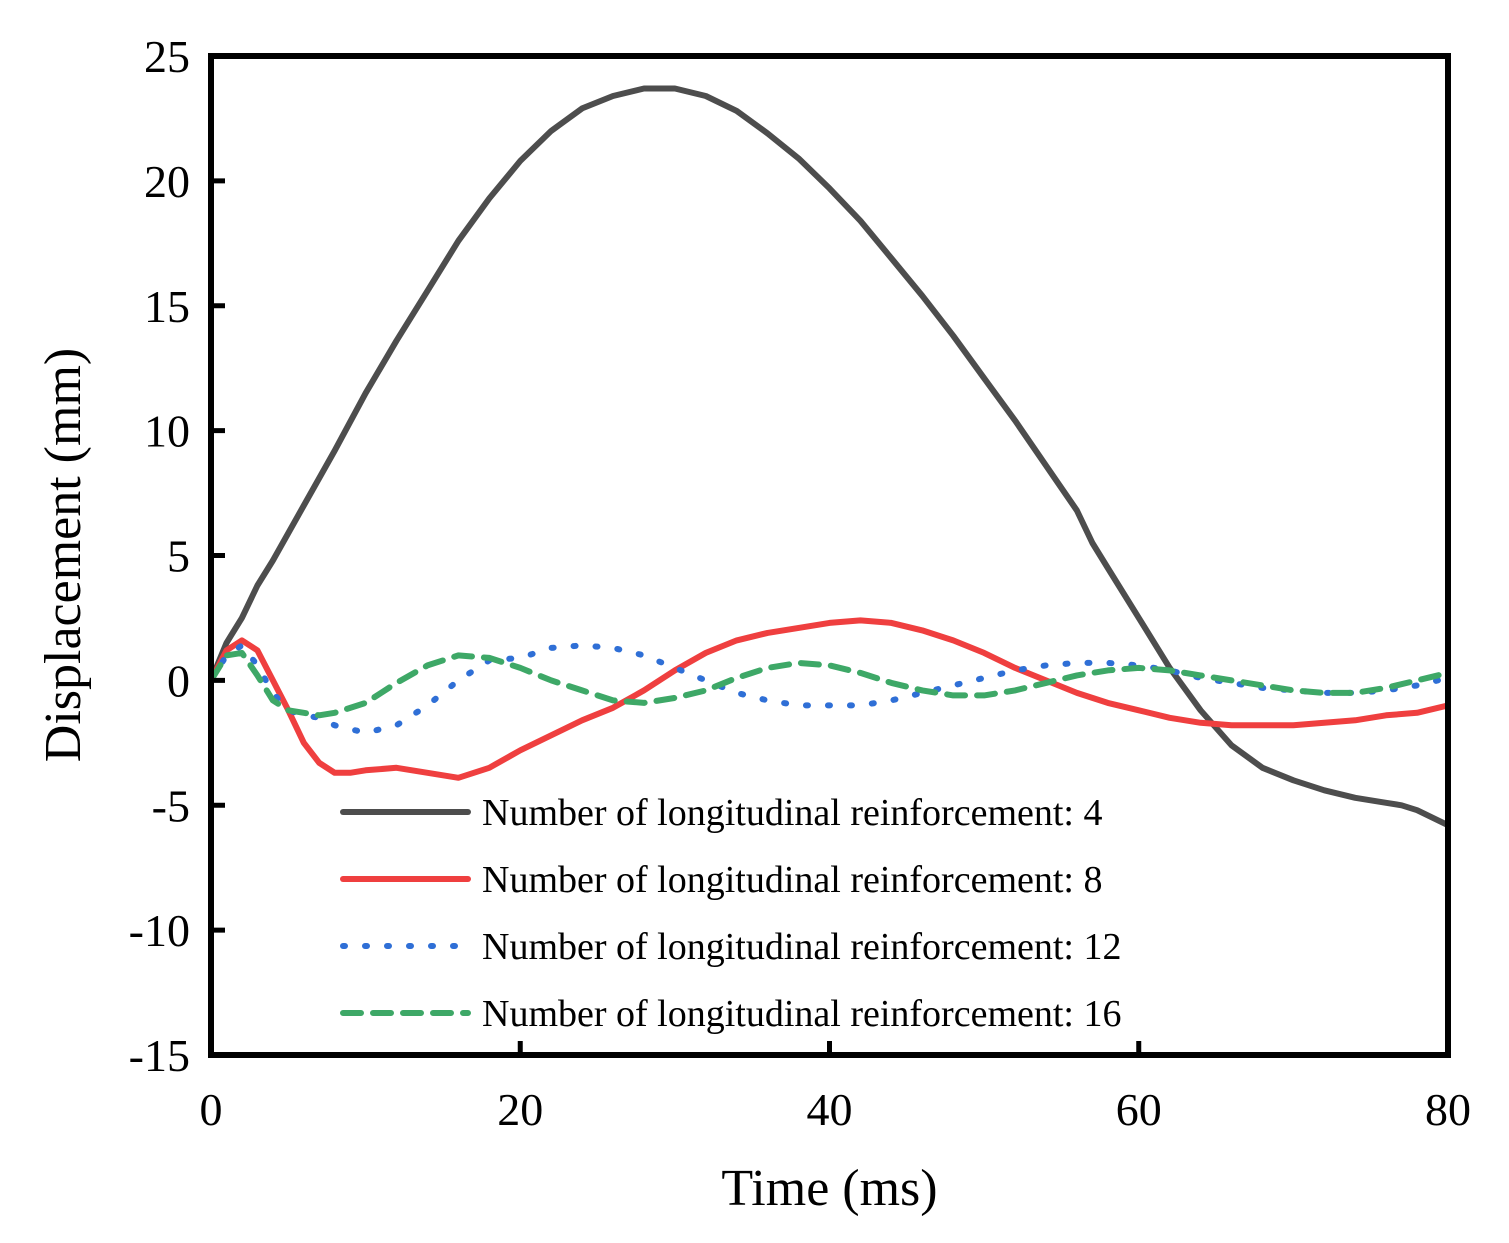  I want to click on x-tick-label: 60, so click(1139, 1109).